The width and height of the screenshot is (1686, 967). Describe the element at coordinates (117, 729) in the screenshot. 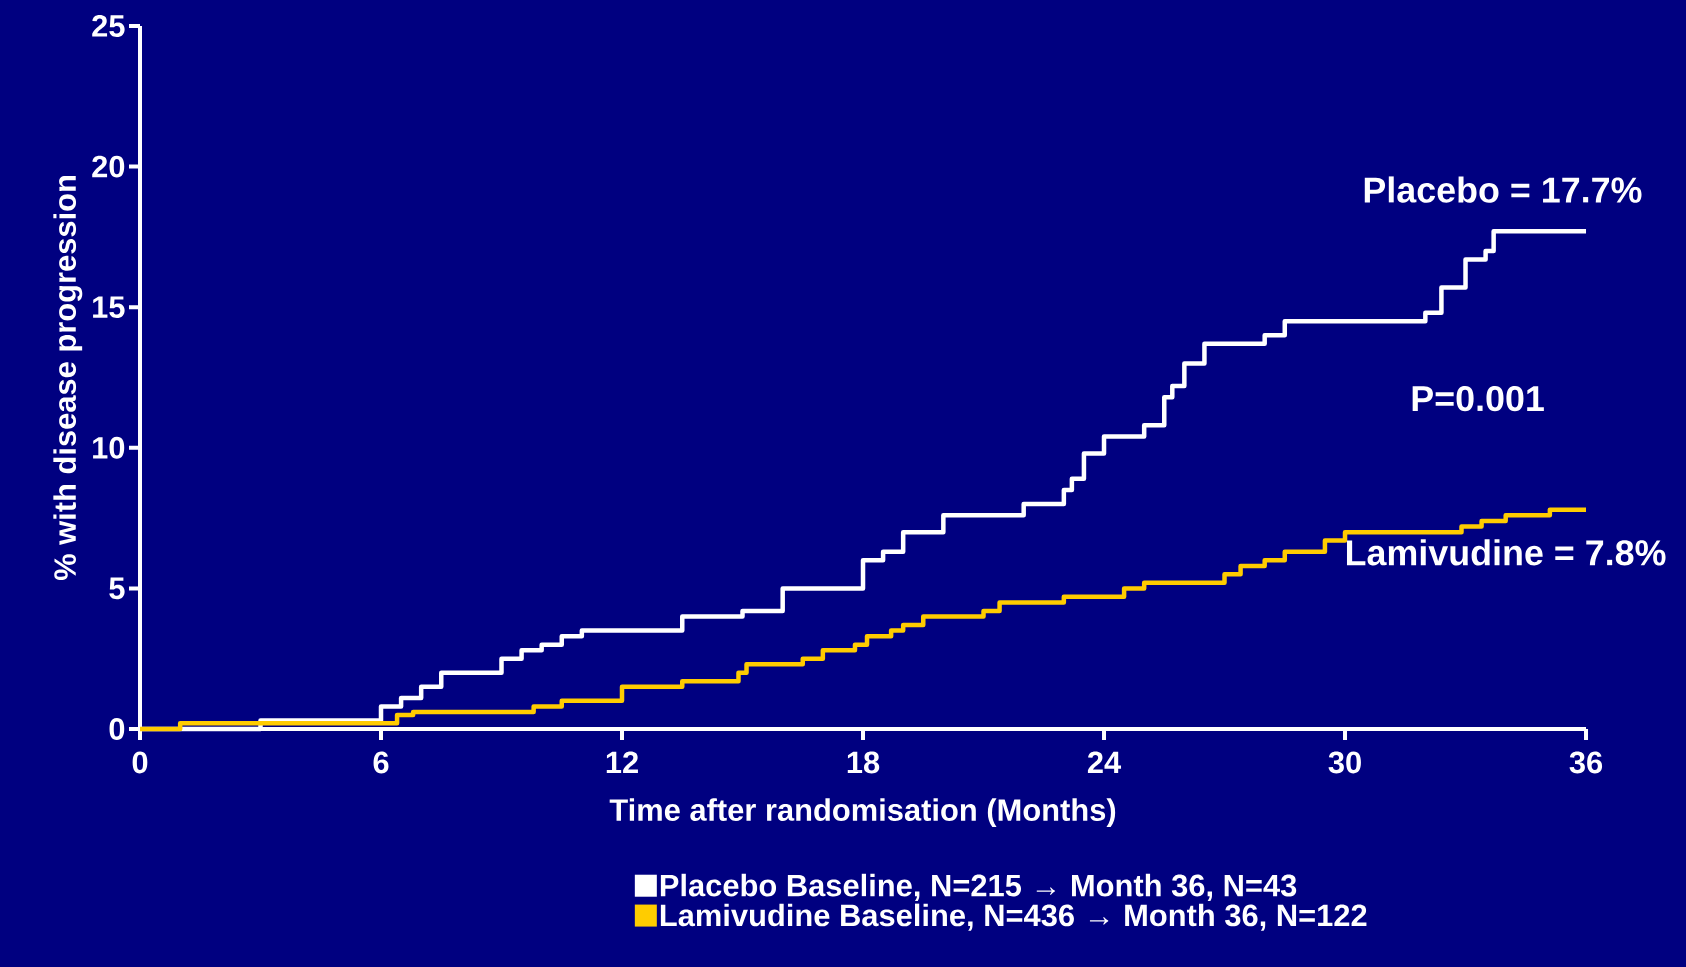

I see `y-tick-label: 0` at that location.